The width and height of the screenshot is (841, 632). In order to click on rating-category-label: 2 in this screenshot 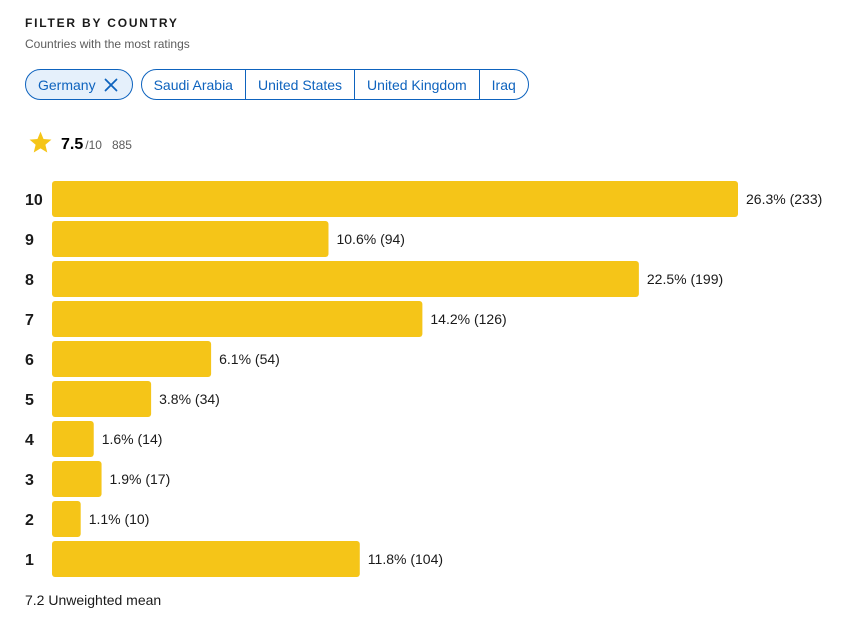, I will do `click(29, 520)`.